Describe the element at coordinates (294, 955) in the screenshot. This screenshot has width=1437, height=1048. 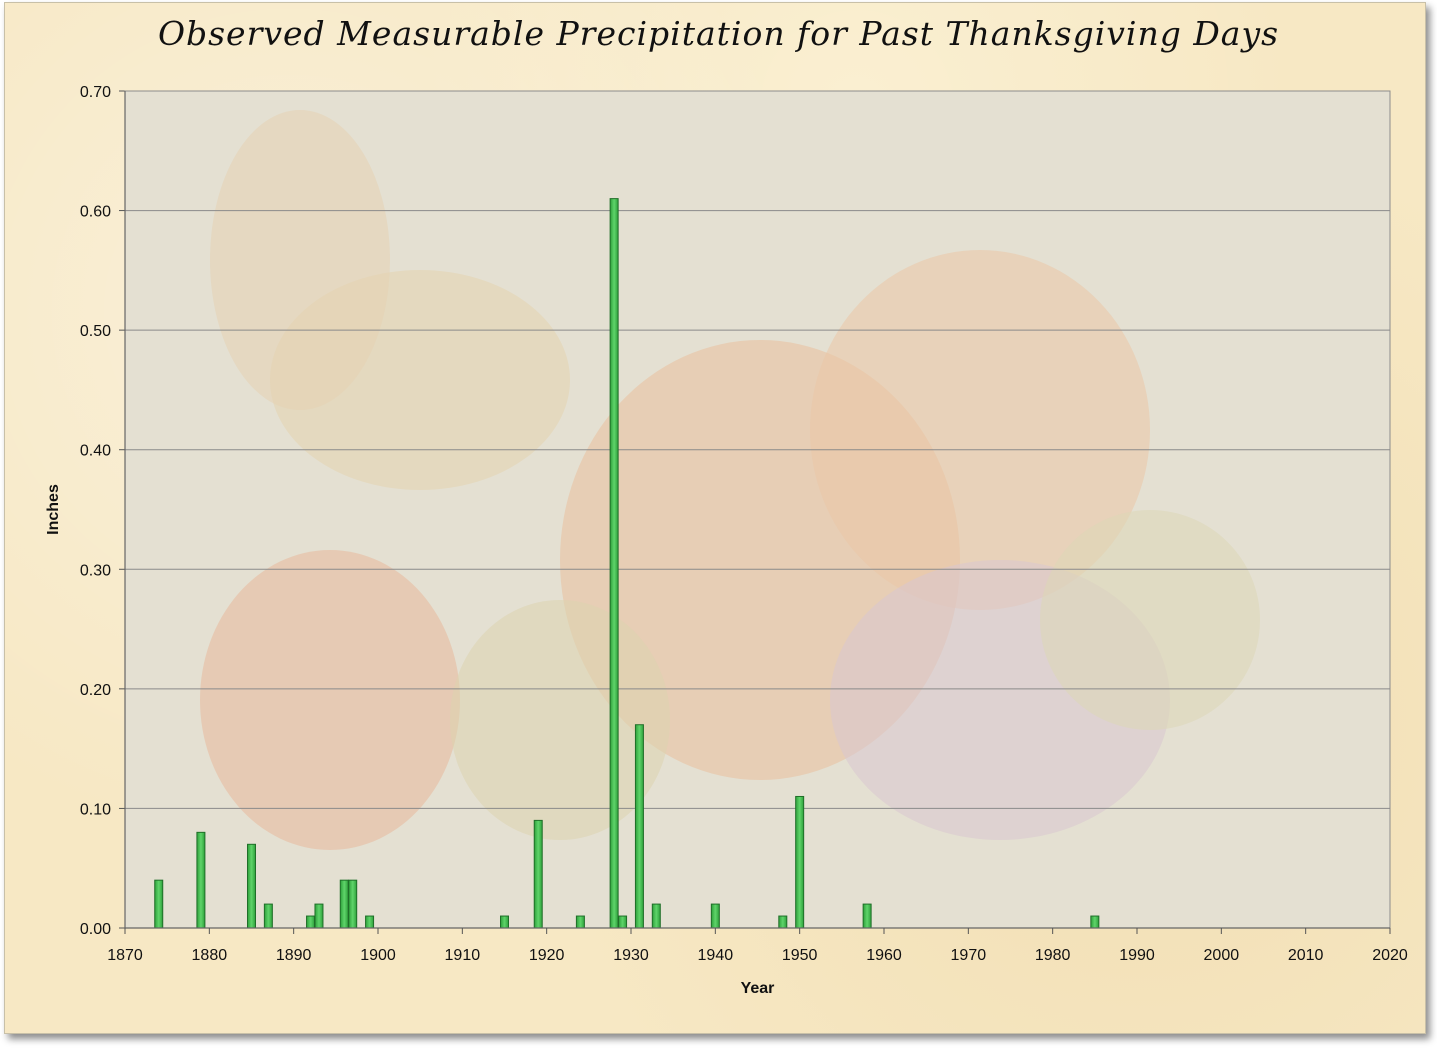
I see `x-tick-label: 1890` at that location.